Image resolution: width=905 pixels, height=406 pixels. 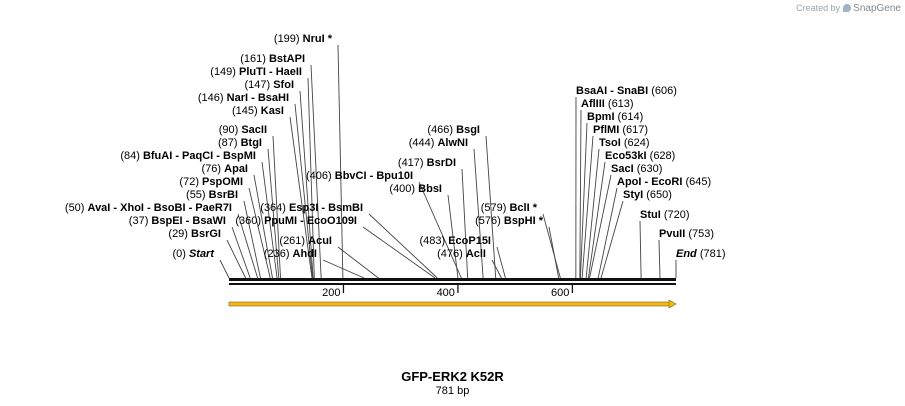 I want to click on enzyme-name: ApoI - EcoRI, so click(x=649, y=182).